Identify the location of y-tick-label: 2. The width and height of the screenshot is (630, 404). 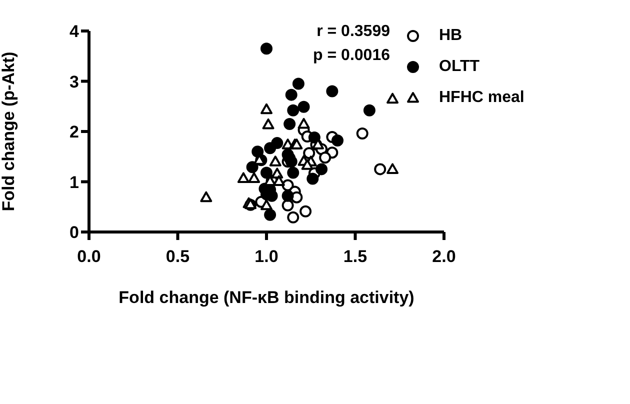
(74, 132).